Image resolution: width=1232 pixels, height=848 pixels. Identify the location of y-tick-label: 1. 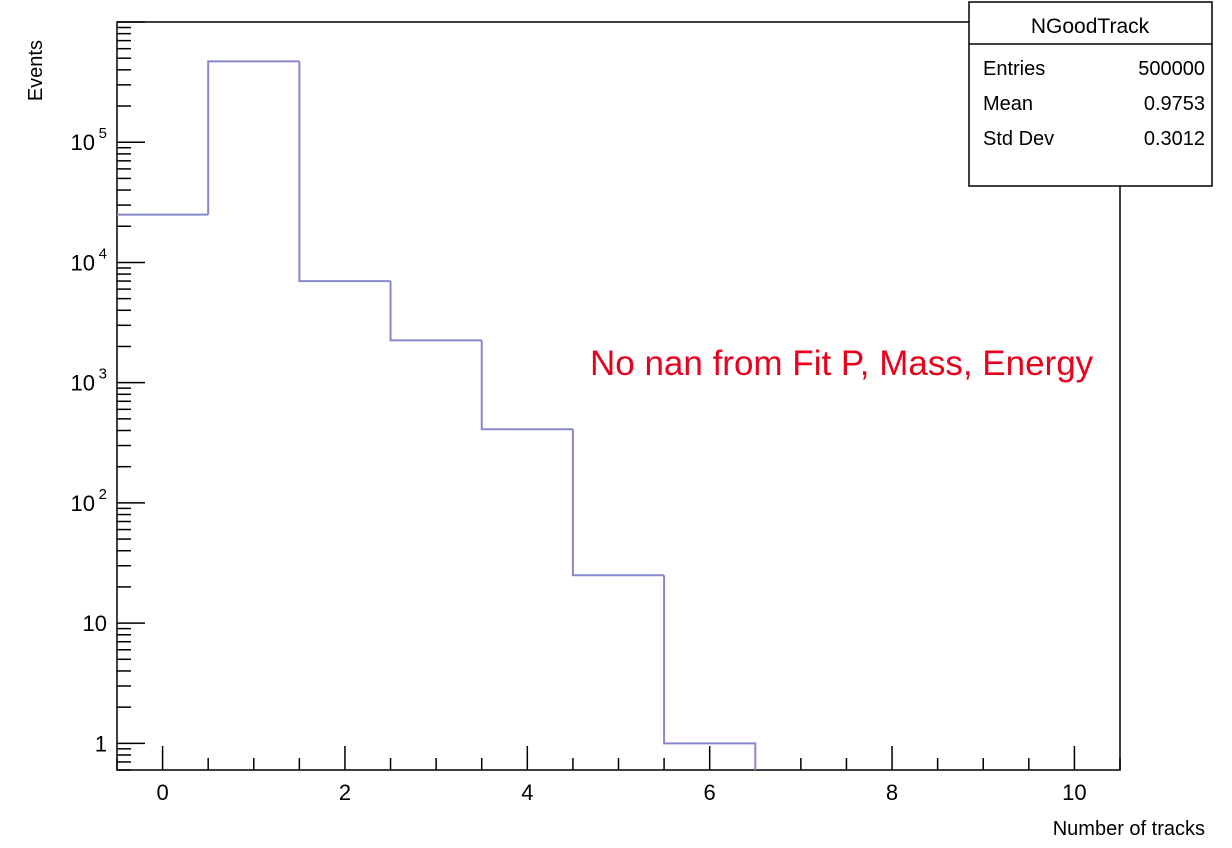
(101, 743).